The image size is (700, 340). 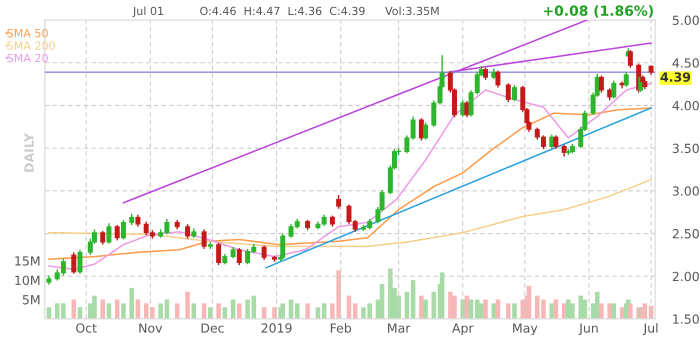 I want to click on y-tick-label: 2.00, so click(x=685, y=277).